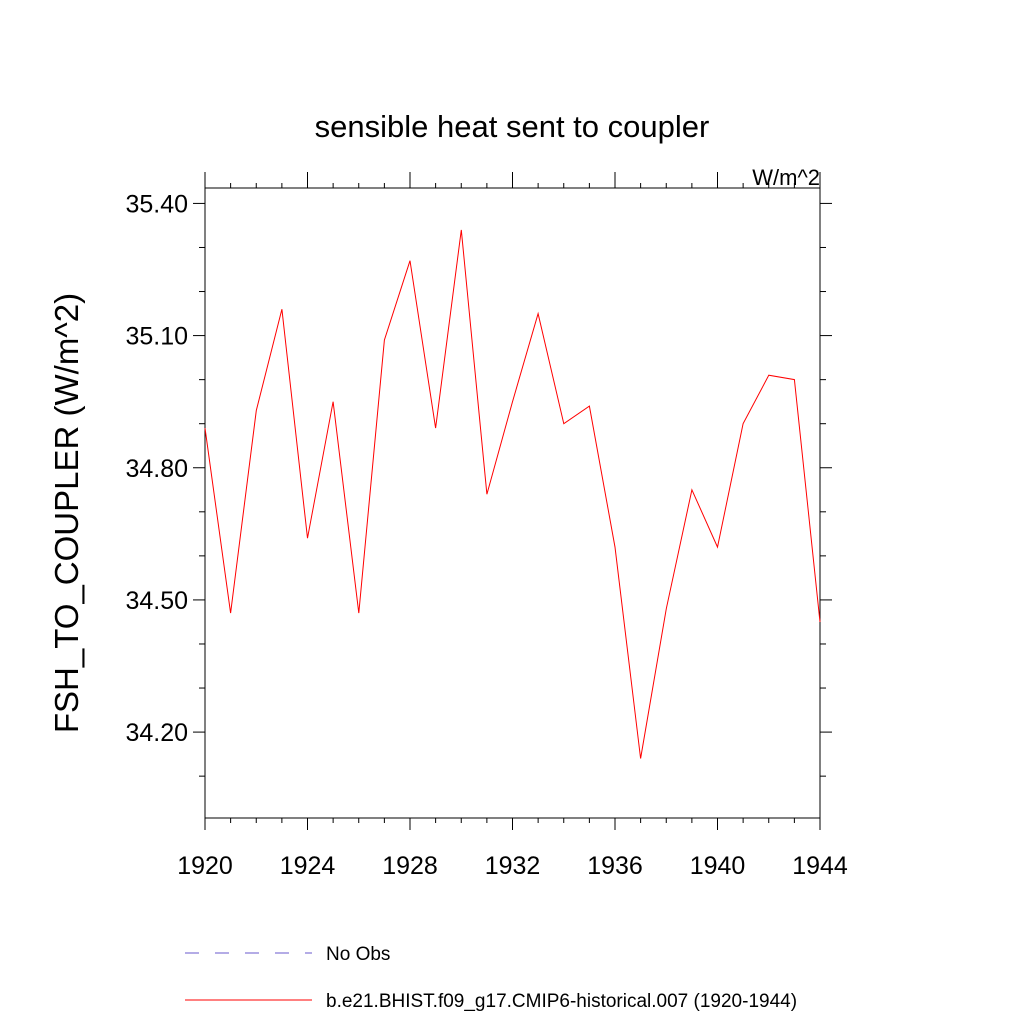 The height and width of the screenshot is (1024, 1024). Describe the element at coordinates (205, 866) in the screenshot. I see `x-tick-label: 1920` at that location.